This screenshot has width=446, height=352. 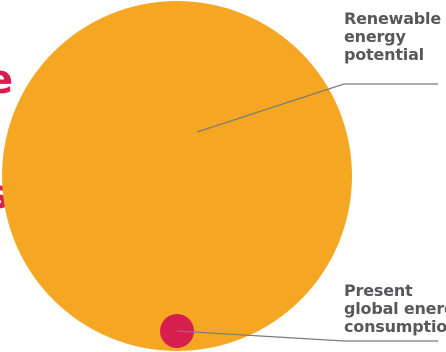 What do you see at coordinates (384, 54) in the screenshot?
I see `renewable-label-line-3: potential` at bounding box center [384, 54].